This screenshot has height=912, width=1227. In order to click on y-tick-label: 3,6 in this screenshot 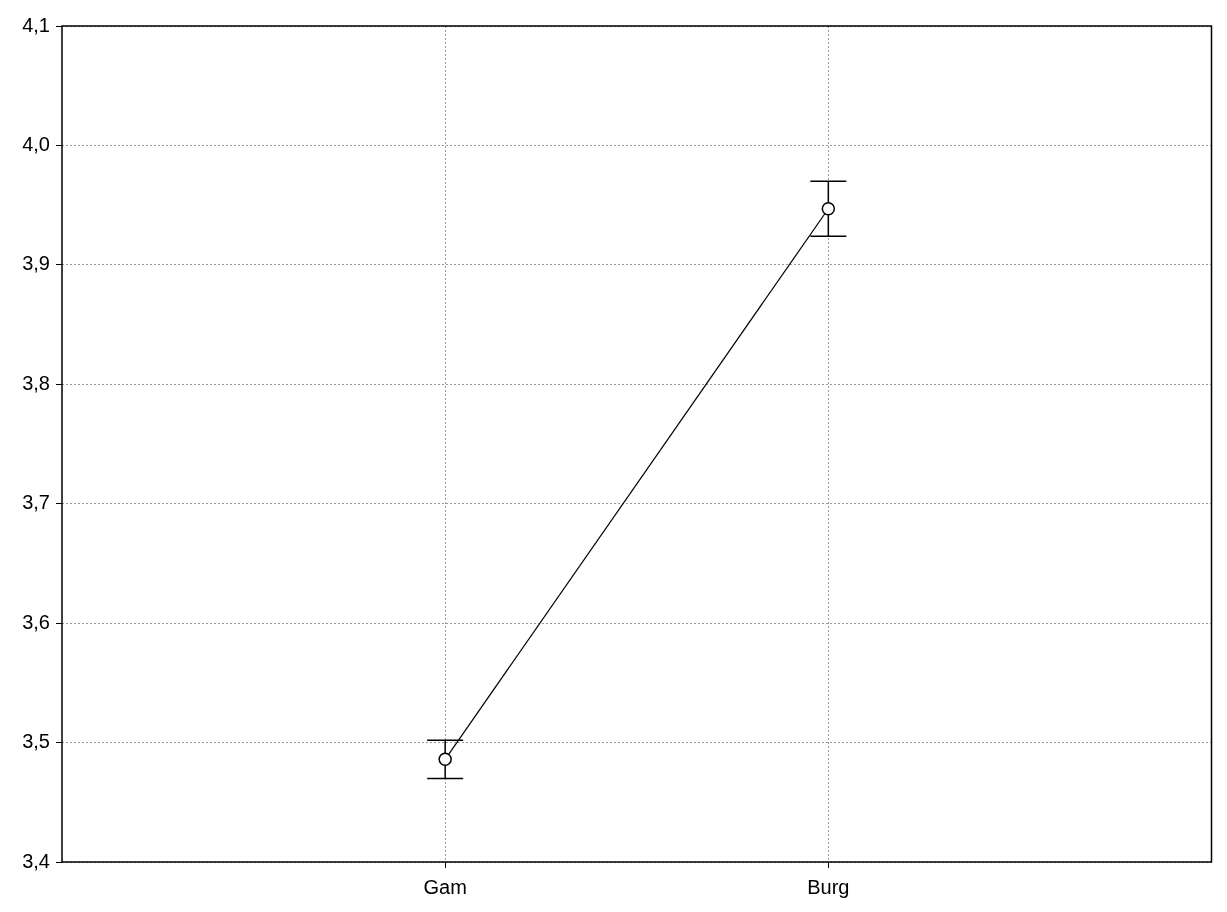, I will do `click(36, 621)`.